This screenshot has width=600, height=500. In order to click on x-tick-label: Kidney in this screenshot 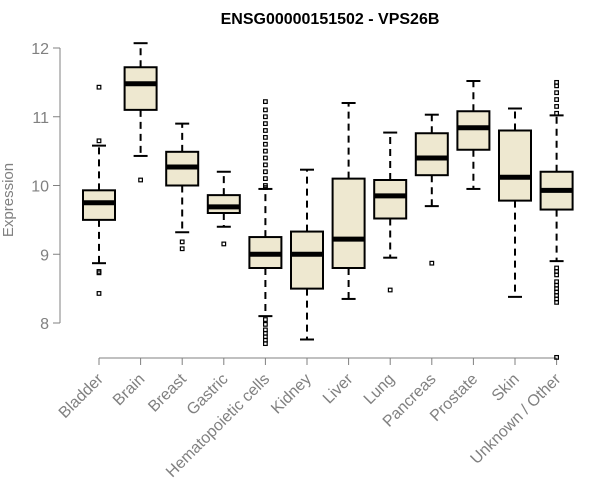, I will do `click(291, 394)`.